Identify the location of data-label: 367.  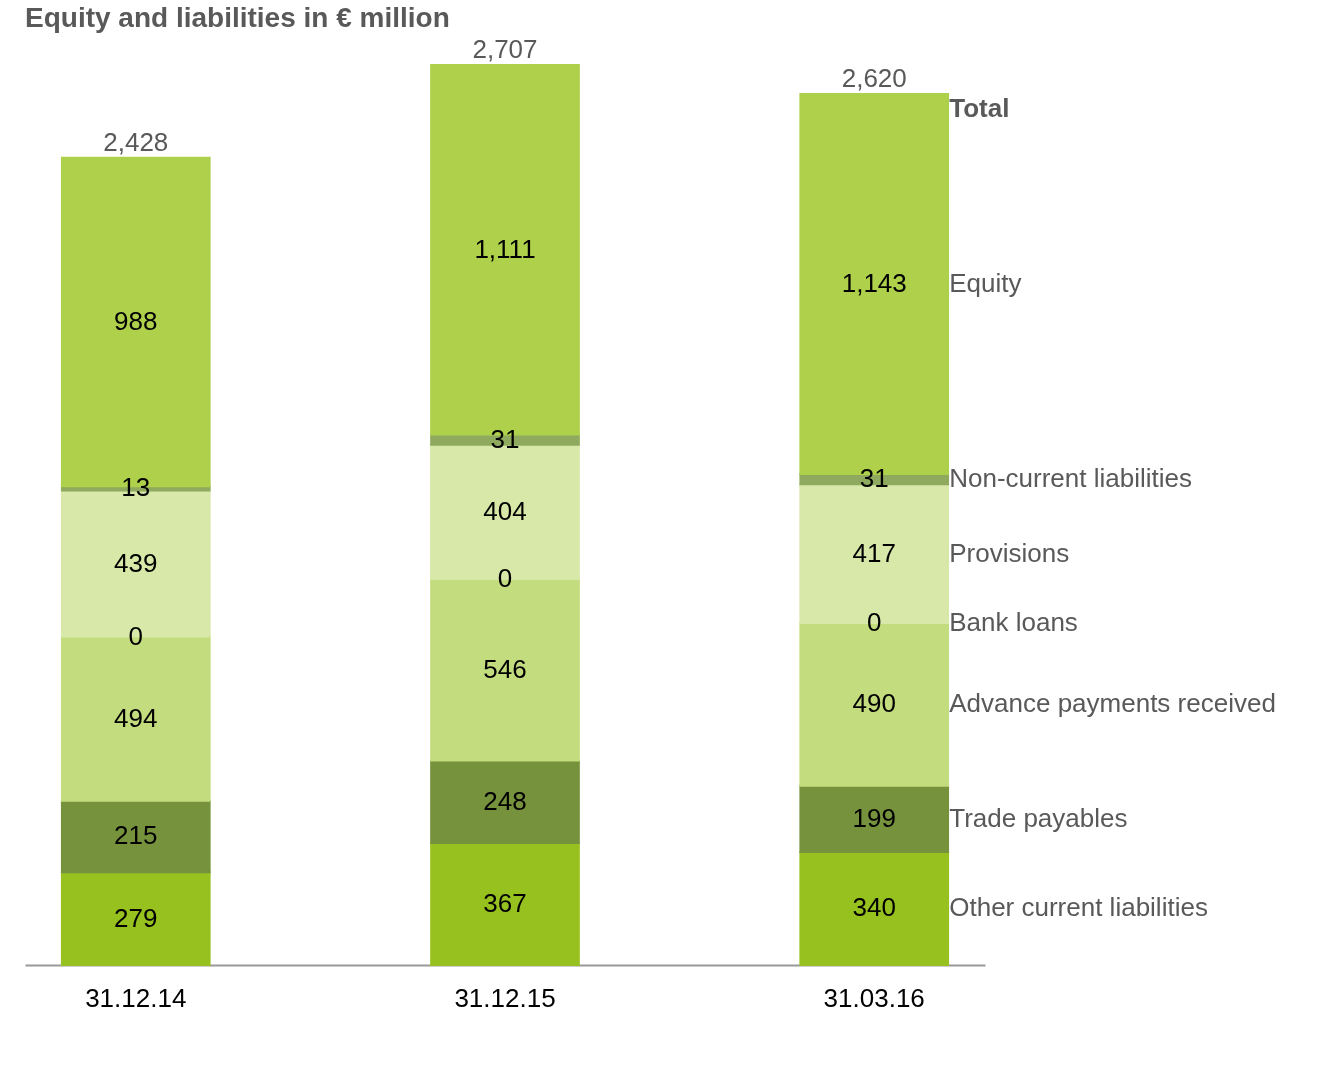
(505, 902).